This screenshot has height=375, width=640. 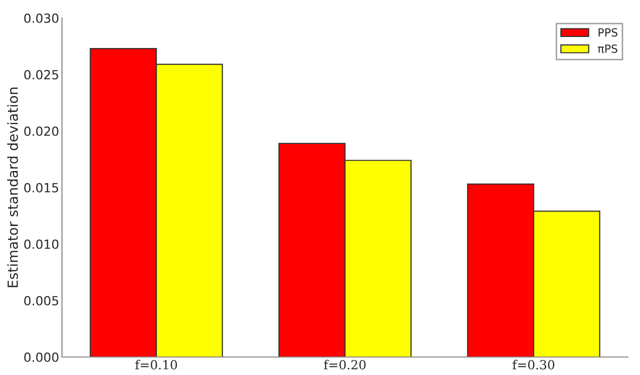 I want to click on x-tick-label: f=0.10, so click(x=156, y=365).